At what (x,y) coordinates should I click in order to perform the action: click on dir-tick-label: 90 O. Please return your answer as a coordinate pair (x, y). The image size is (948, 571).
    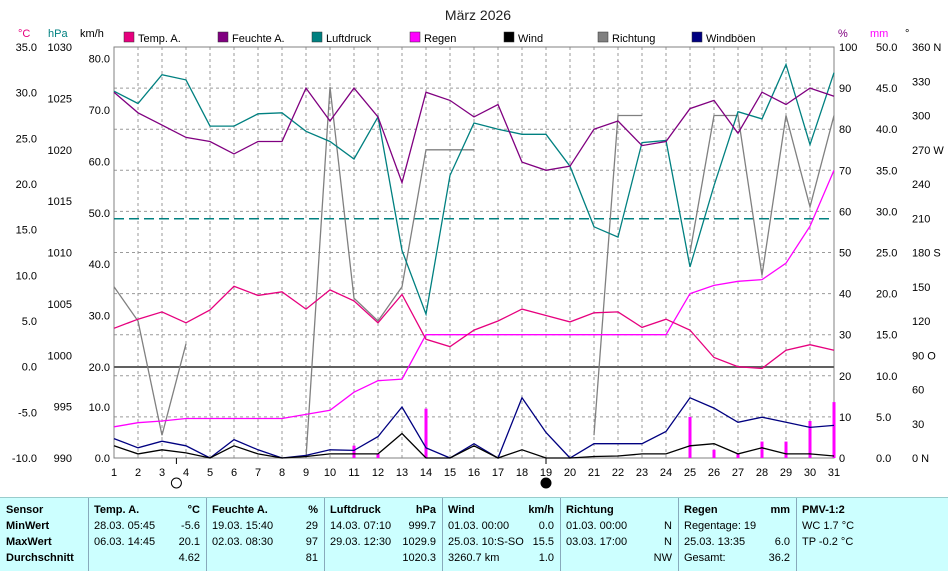
    Looking at the image, I should click on (924, 356).